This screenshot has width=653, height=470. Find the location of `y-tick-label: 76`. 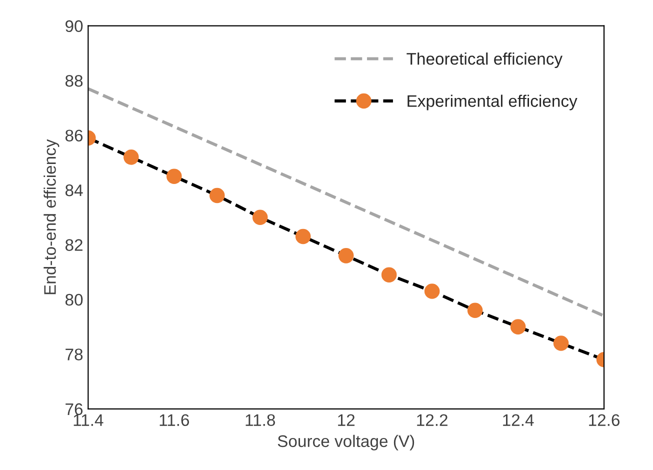

y-tick-label: 76 is located at coordinates (74, 409).